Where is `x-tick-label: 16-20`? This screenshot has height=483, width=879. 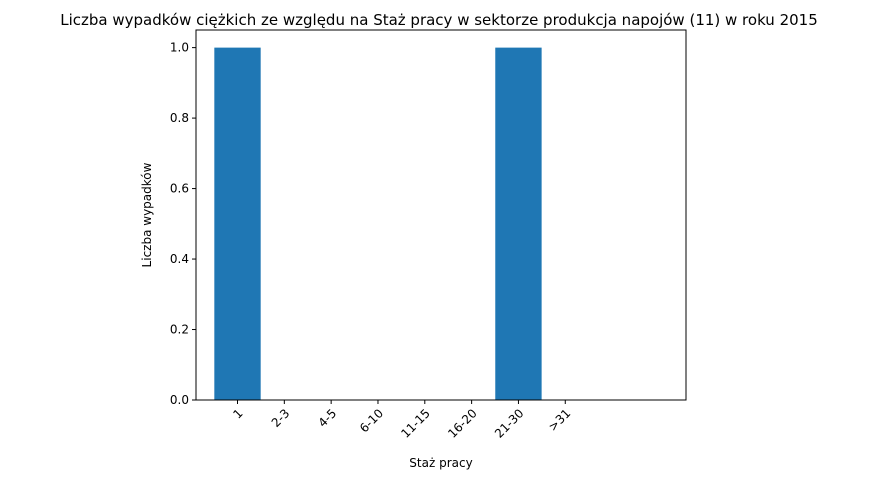 x-tick-label: 16-20 is located at coordinates (462, 423).